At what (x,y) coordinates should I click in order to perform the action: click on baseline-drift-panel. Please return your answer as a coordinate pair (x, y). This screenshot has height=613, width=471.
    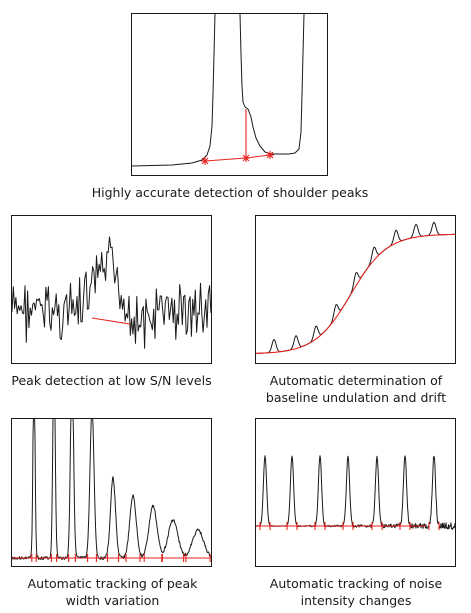
    Looking at the image, I should click on (355, 289).